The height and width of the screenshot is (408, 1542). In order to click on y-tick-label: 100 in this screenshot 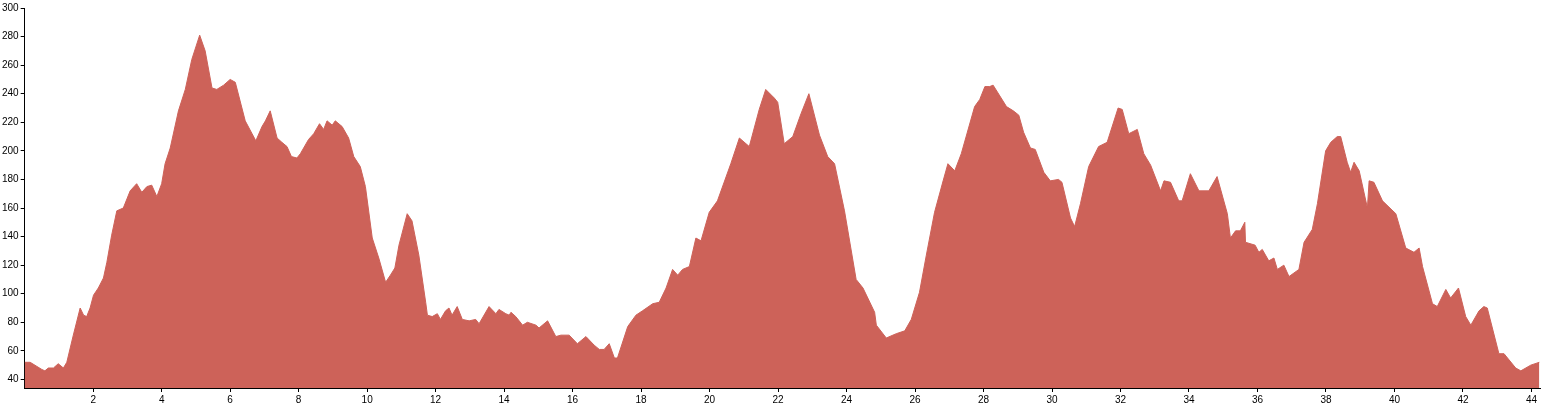, I will do `click(11, 293)`.